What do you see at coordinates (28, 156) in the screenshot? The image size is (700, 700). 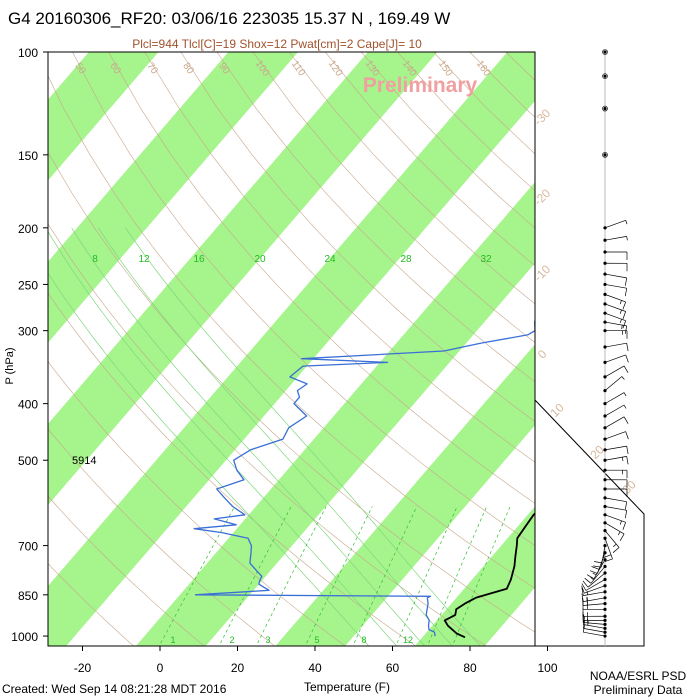 I see `y-tick-label: 150` at bounding box center [28, 156].